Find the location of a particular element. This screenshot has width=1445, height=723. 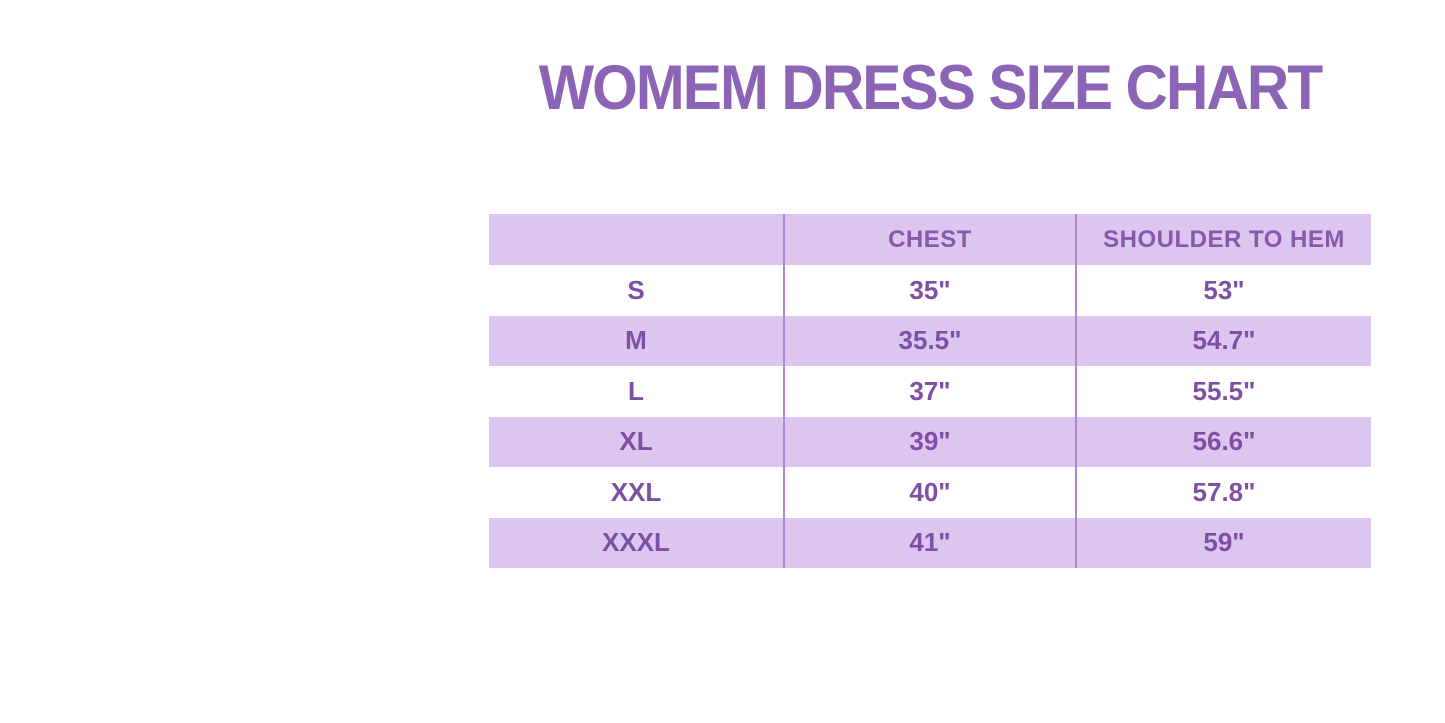

chest-value: 40" is located at coordinates (930, 492).